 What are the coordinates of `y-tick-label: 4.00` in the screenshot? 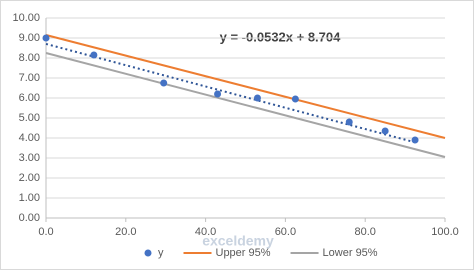 It's located at (29, 138).